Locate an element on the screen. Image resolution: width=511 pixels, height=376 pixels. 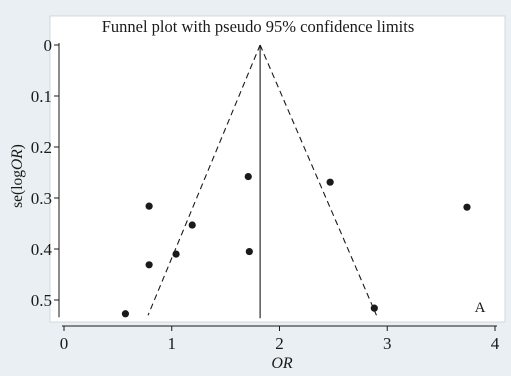
y-tick-label: 0.1 is located at coordinates (41, 96).